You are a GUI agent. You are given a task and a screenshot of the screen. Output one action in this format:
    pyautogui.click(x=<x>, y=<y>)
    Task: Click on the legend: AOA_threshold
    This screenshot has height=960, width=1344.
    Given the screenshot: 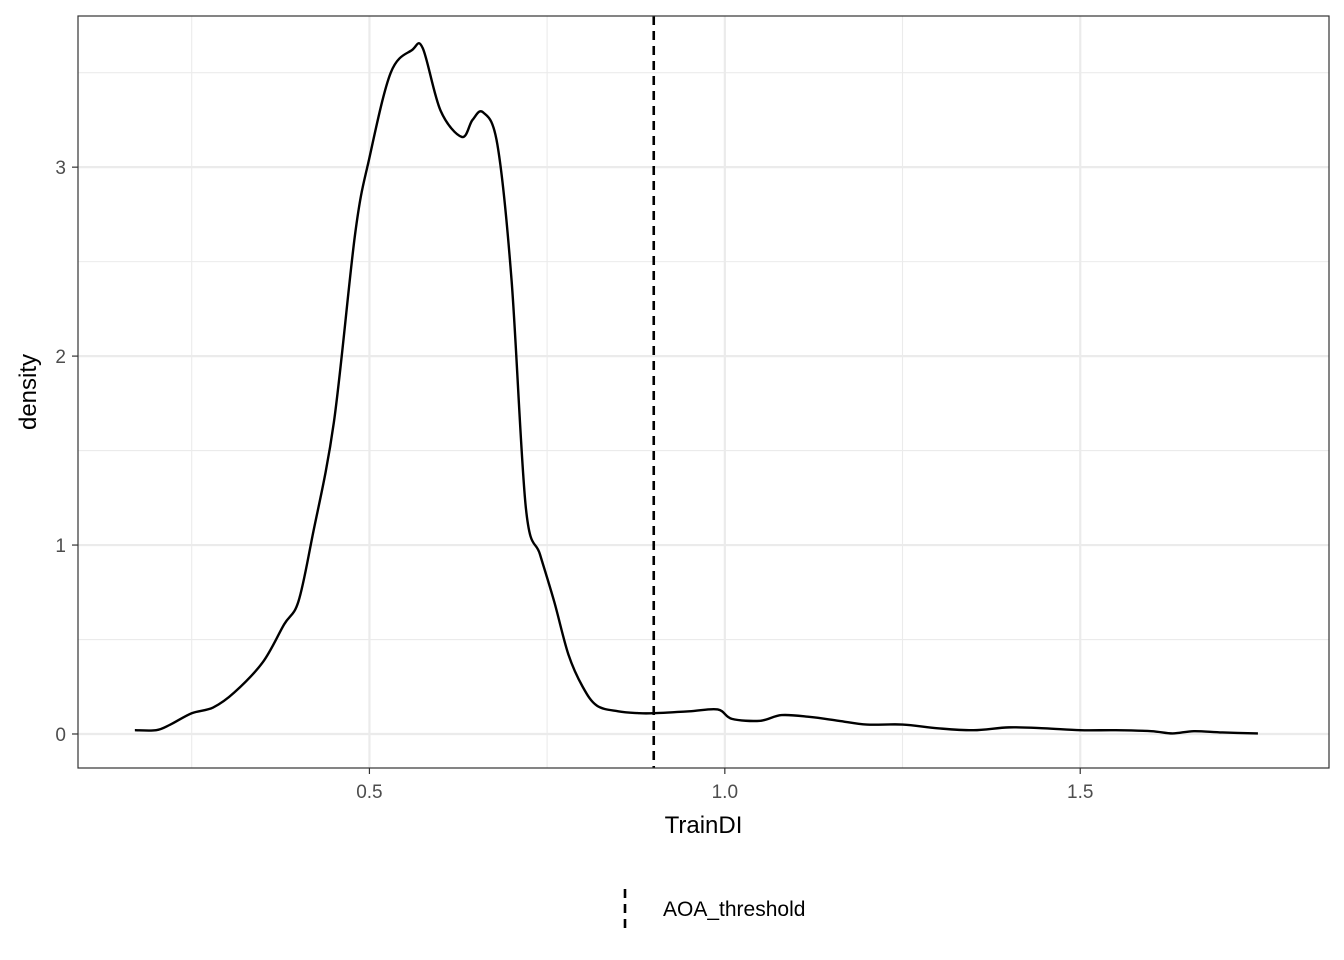 What is the action you would take?
    pyautogui.click(x=714, y=910)
    